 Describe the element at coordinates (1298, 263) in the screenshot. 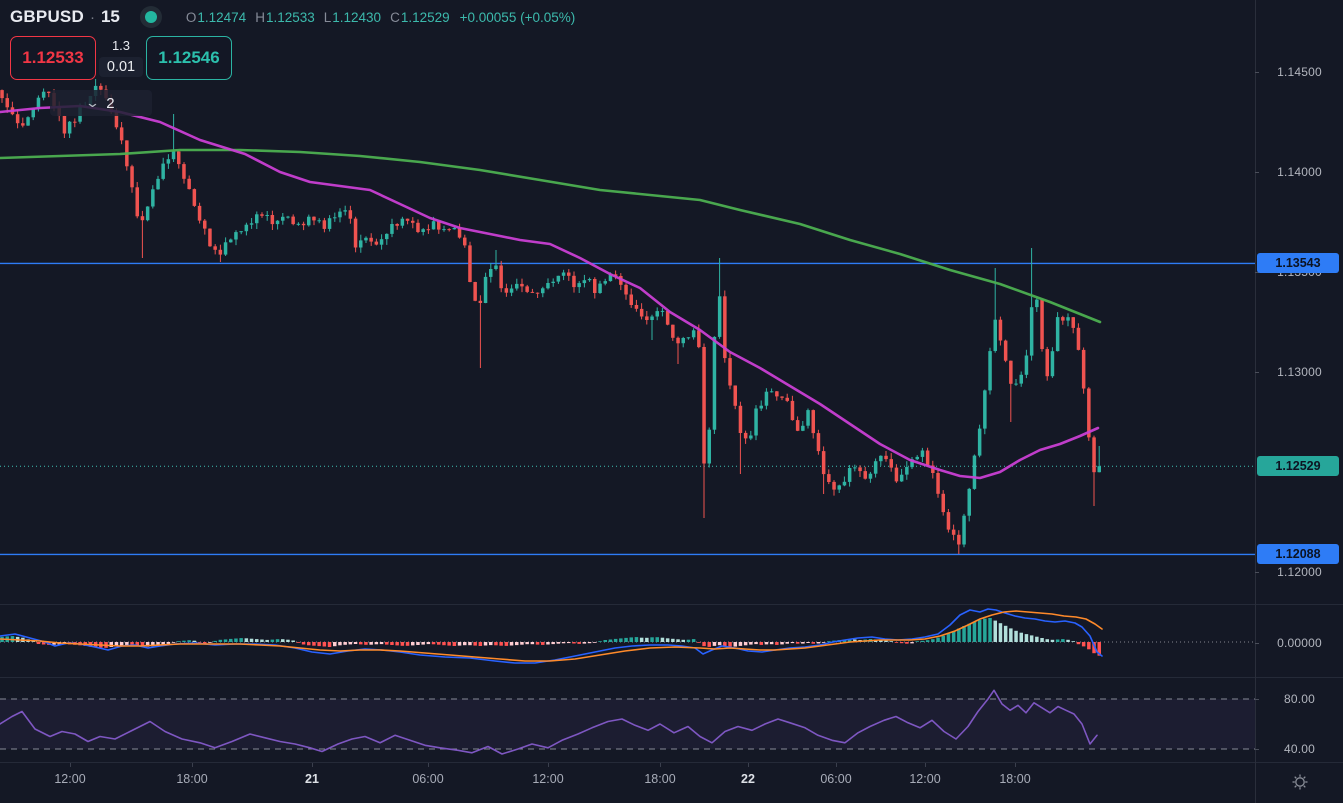

I see `resistance-price-badge: 1.13543` at that location.